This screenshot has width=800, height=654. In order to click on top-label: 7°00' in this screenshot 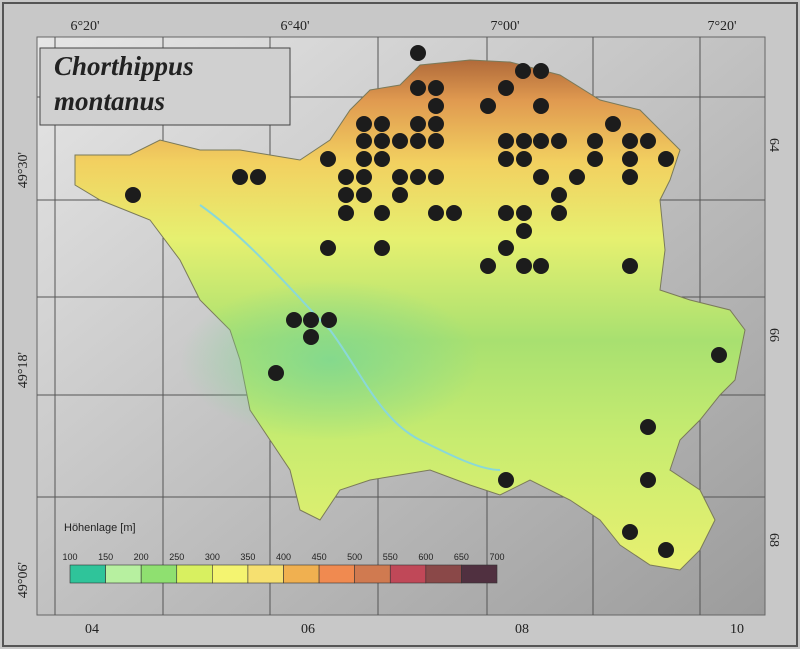, I will do `click(504, 26)`.